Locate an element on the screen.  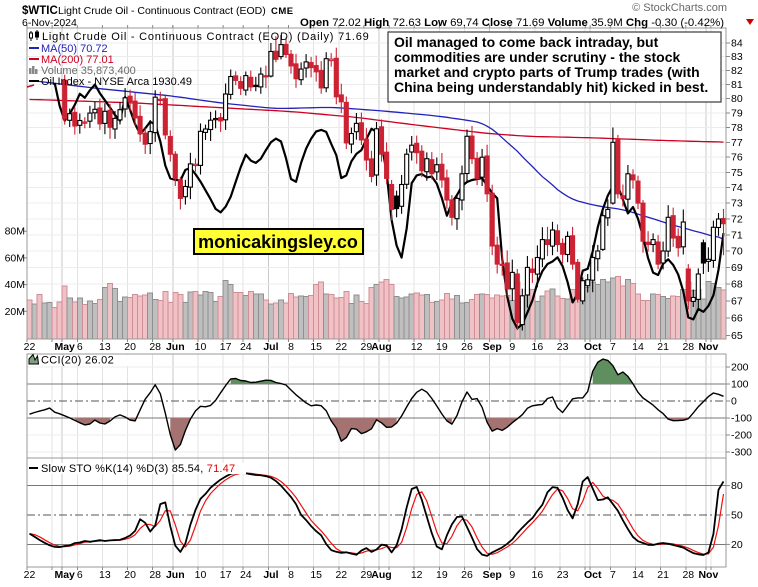
svg-text: 67 is located at coordinates (737, 301).